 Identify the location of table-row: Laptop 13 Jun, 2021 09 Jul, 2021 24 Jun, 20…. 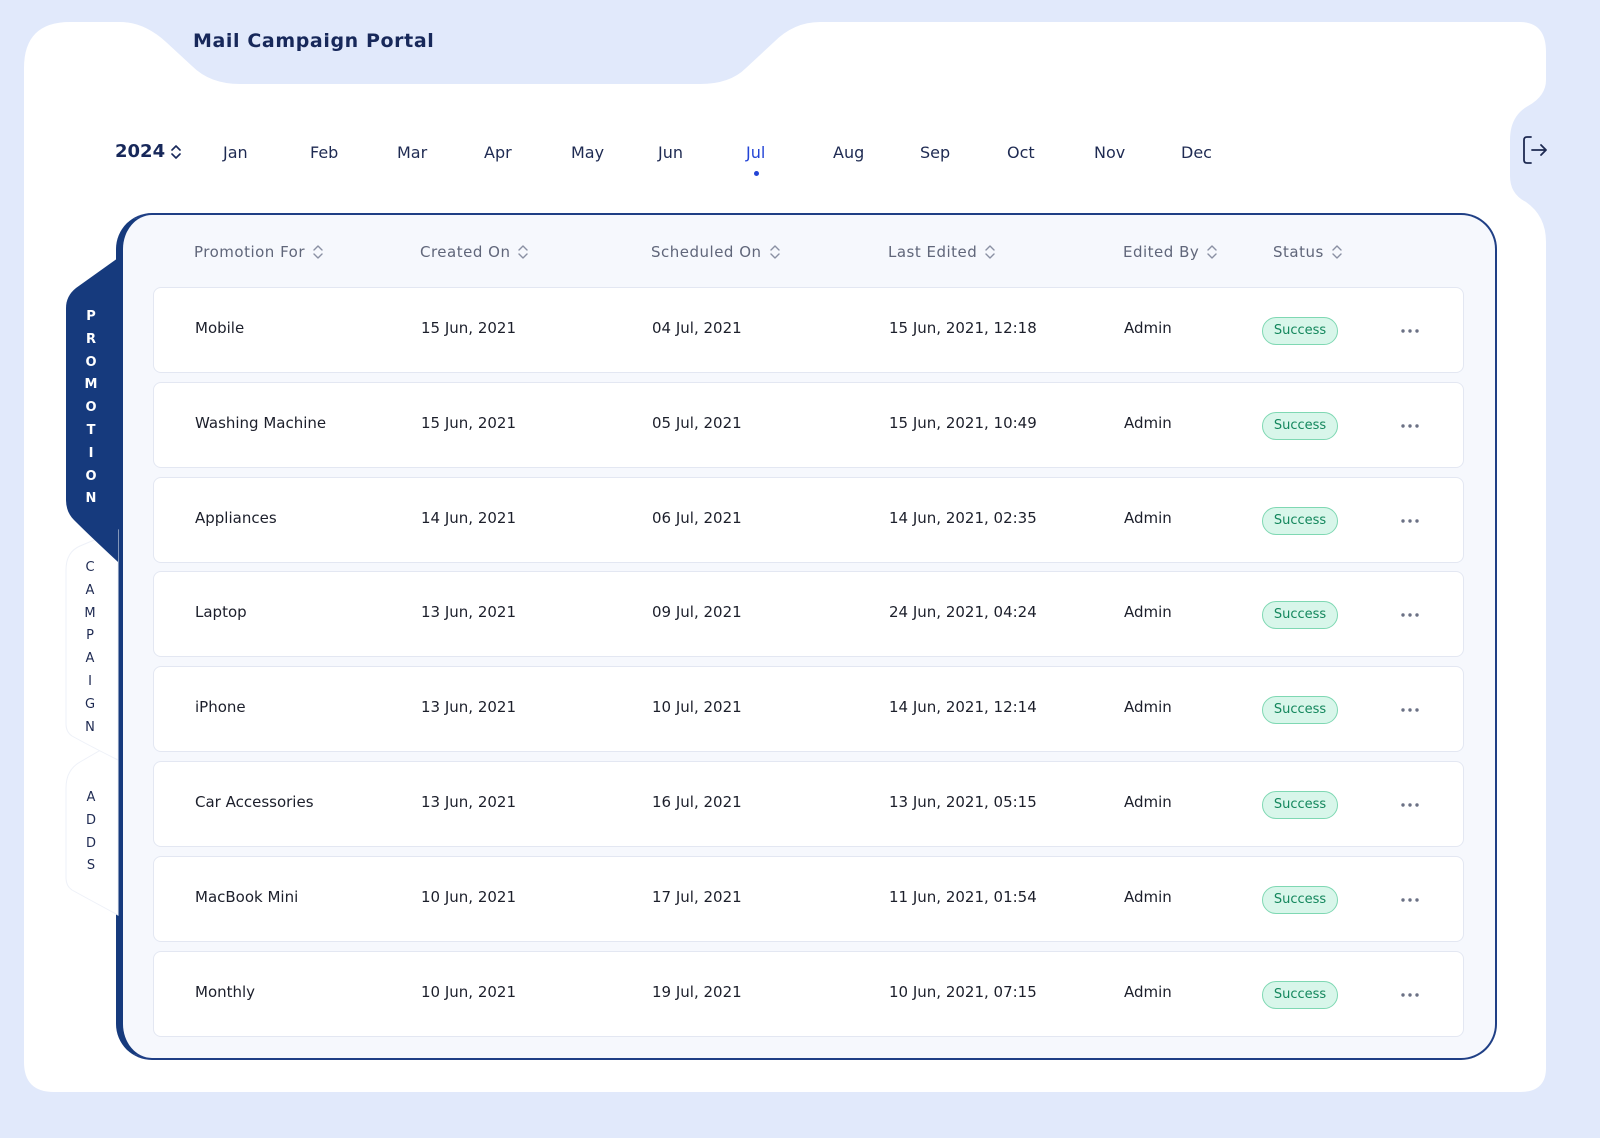
(808, 614).